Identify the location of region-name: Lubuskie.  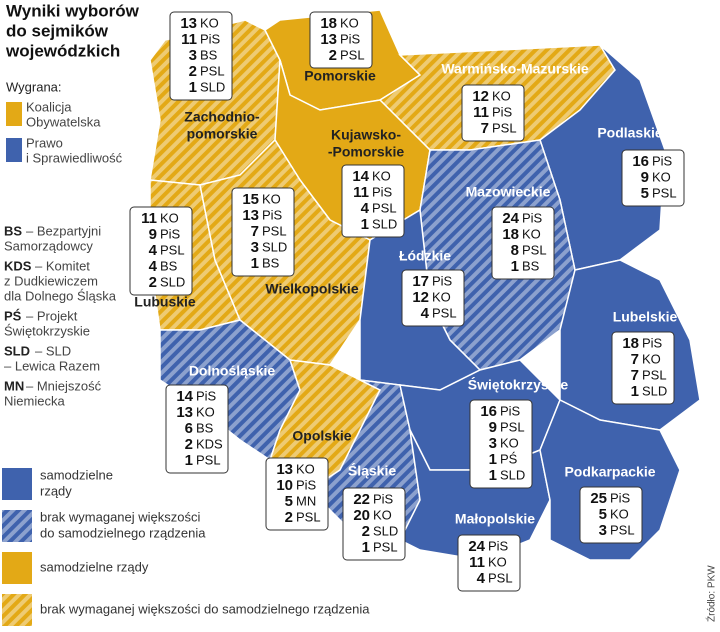
(165, 302).